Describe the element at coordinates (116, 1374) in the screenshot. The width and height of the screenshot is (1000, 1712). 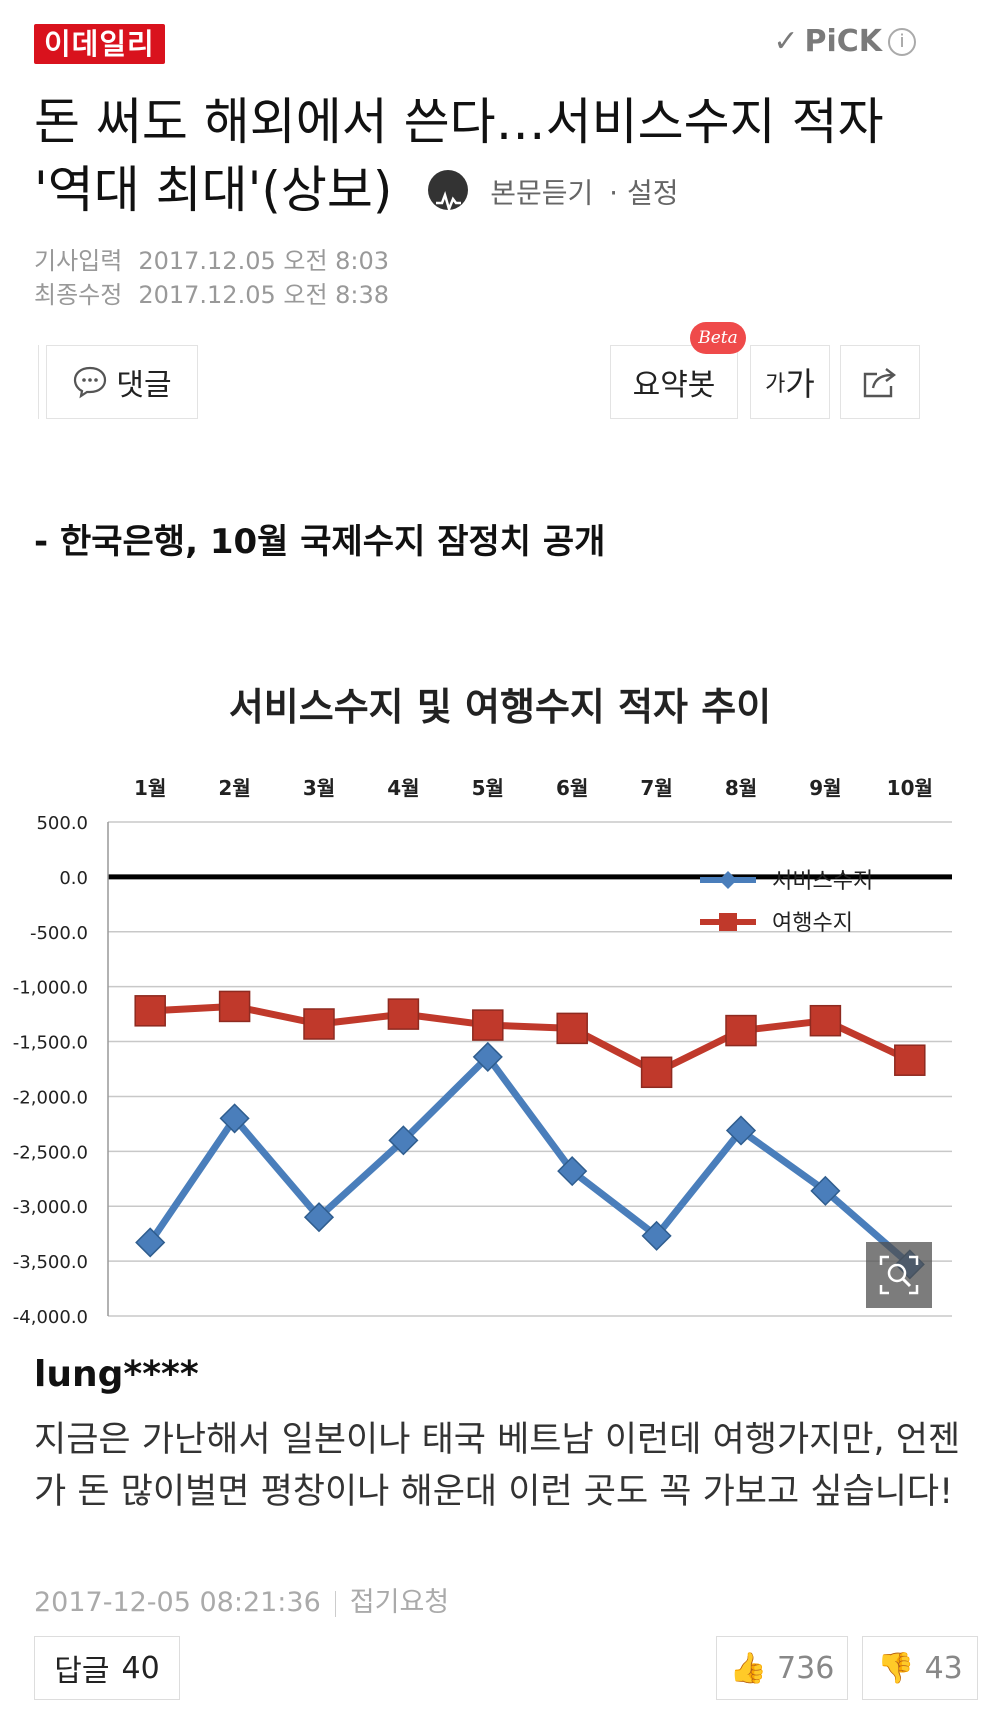
I see `comment-username: lung****` at that location.